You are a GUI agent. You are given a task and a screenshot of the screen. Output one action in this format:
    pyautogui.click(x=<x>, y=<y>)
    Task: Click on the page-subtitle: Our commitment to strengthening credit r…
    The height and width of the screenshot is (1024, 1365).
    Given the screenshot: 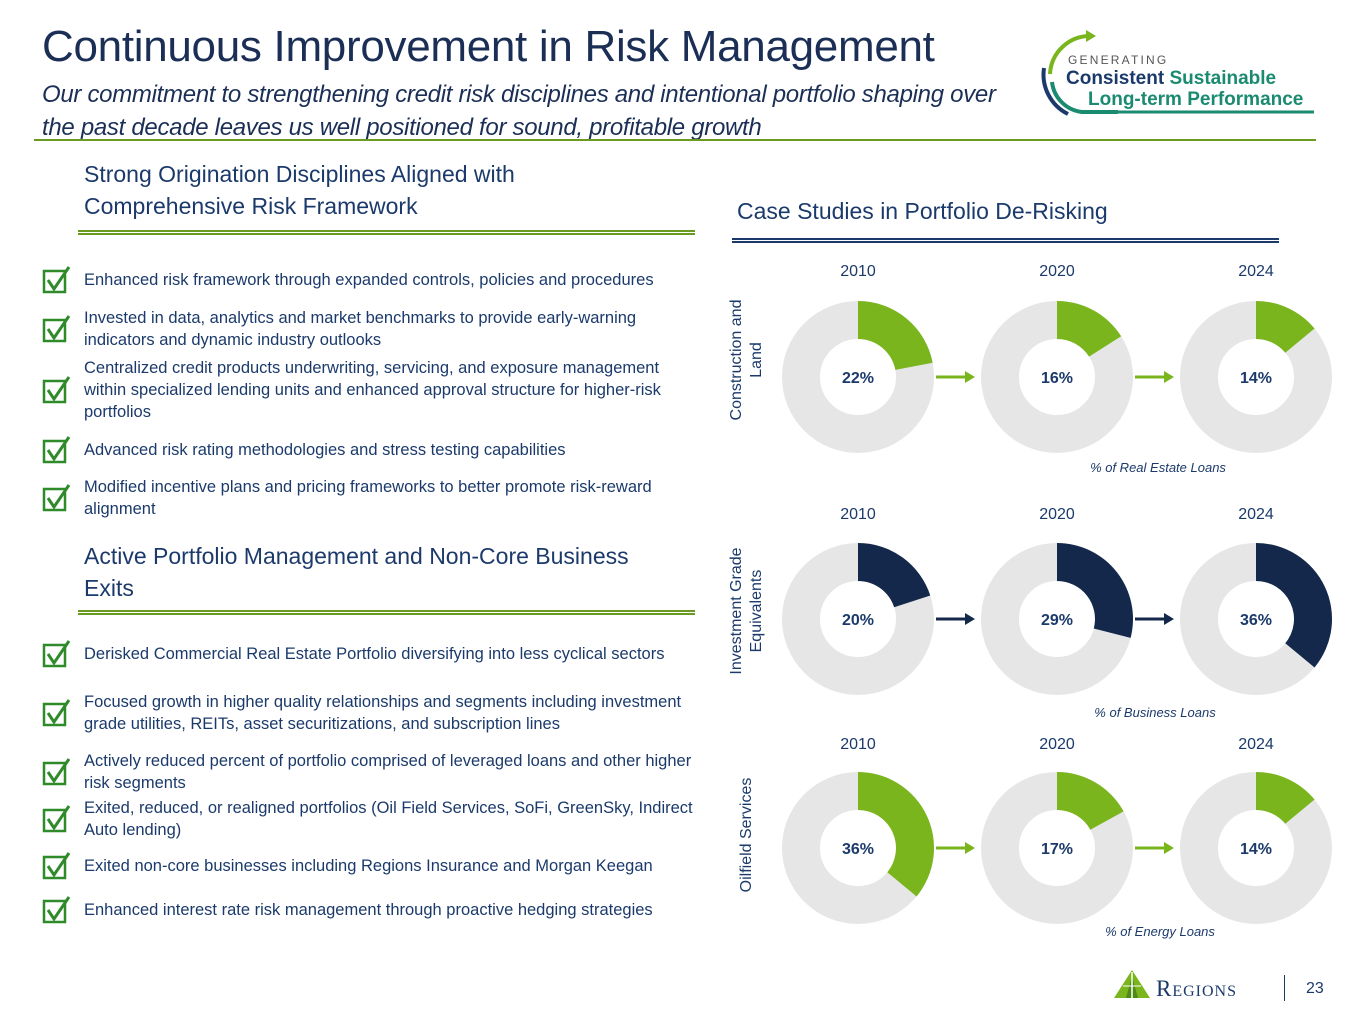 What is the action you would take?
    pyautogui.click(x=519, y=111)
    